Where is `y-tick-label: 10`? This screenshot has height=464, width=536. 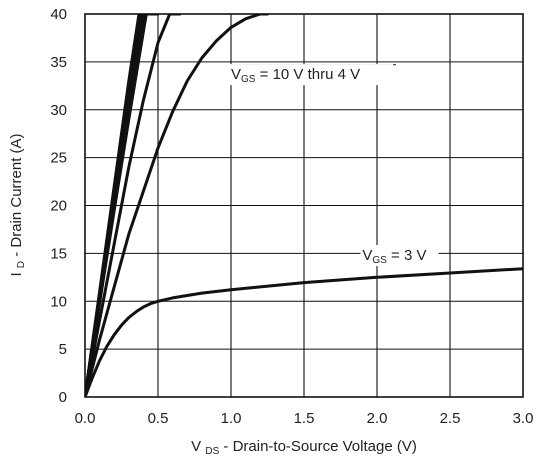 y-tick-label: 10 is located at coordinates (58, 301).